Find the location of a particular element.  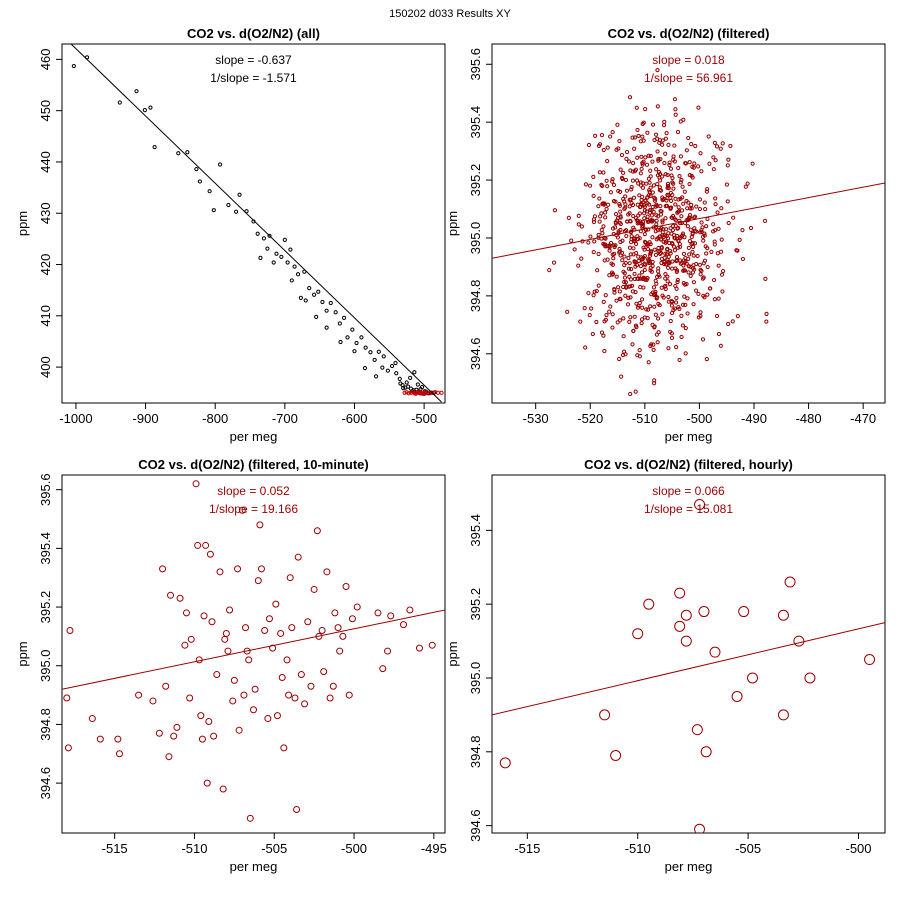

y-tick-label: 395.2 is located at coordinates (475, 180).